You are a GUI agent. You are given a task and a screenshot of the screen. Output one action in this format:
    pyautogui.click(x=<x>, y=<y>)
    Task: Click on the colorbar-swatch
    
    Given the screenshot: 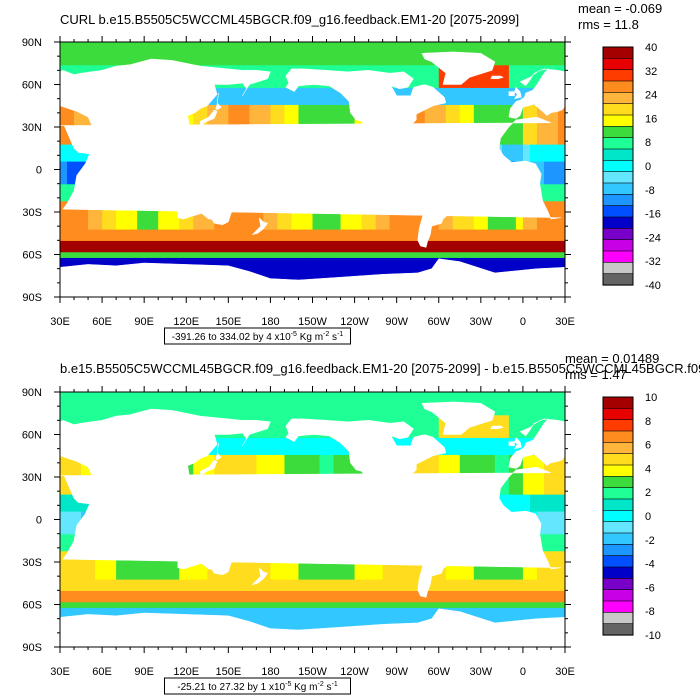 What is the action you would take?
    pyautogui.click(x=618, y=279)
    